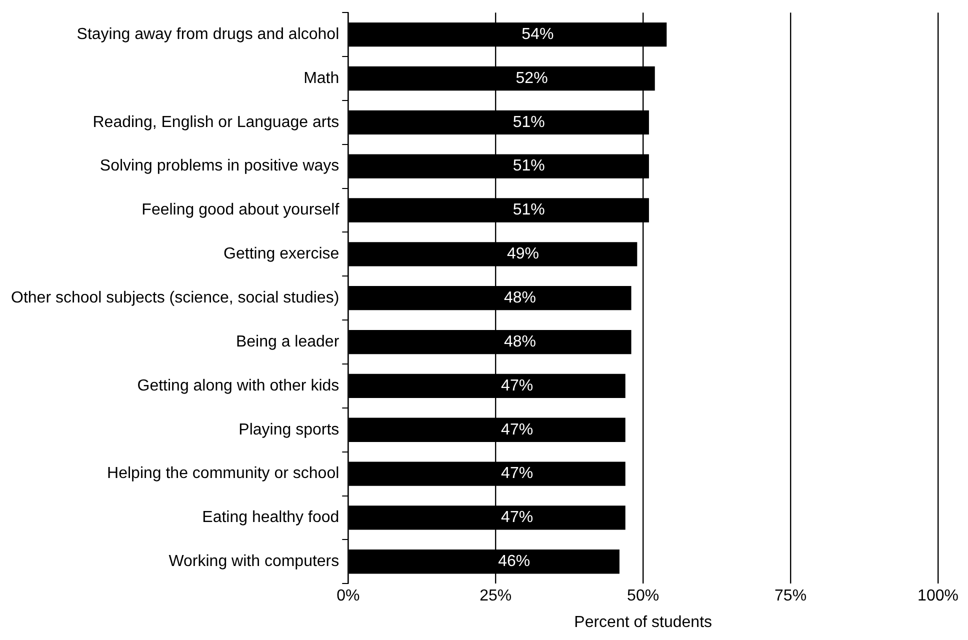  What do you see at coordinates (175, 298) in the screenshot?
I see `y-tick-label: Other school subjects (science, social studies)` at bounding box center [175, 298].